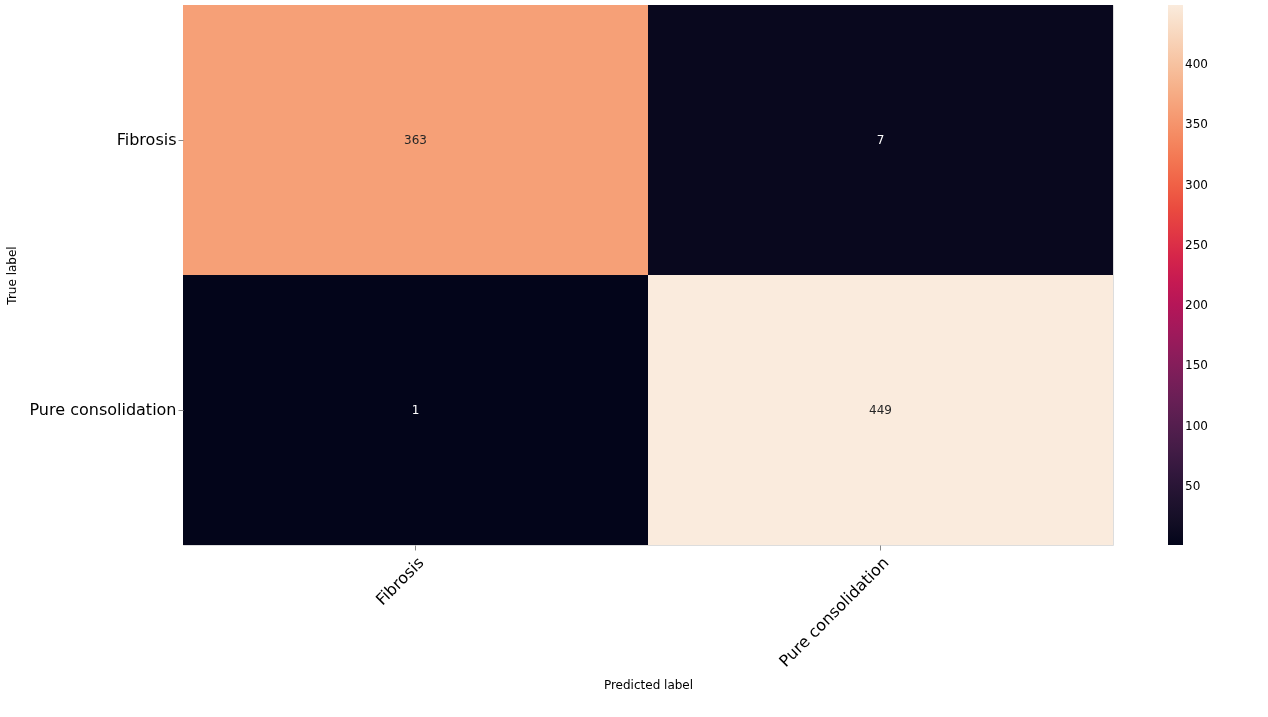 The width and height of the screenshot is (1268, 717). I want to click on y-axis-title: True label, so click(12, 276).